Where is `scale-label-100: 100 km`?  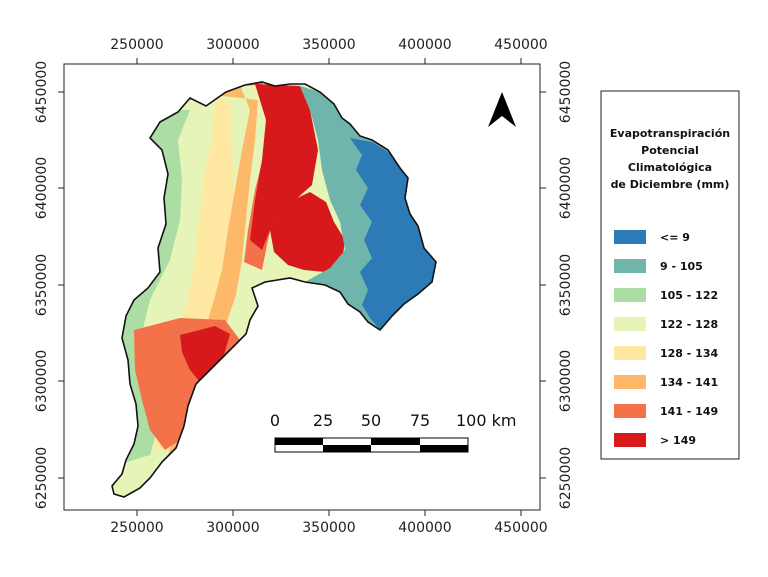
scale-label-100: 100 km is located at coordinates (486, 420).